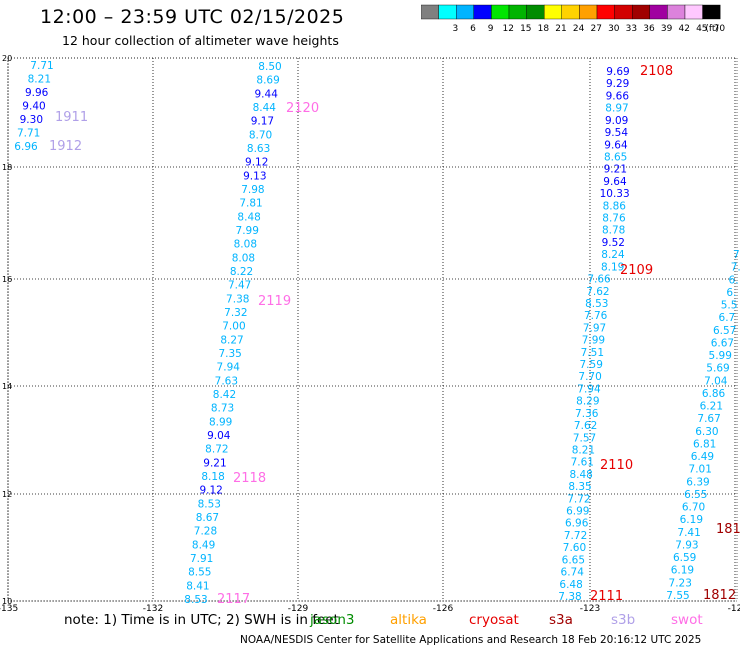 The height and width of the screenshot is (650, 740). I want to click on wave-height-value: 7.59, so click(591, 365).